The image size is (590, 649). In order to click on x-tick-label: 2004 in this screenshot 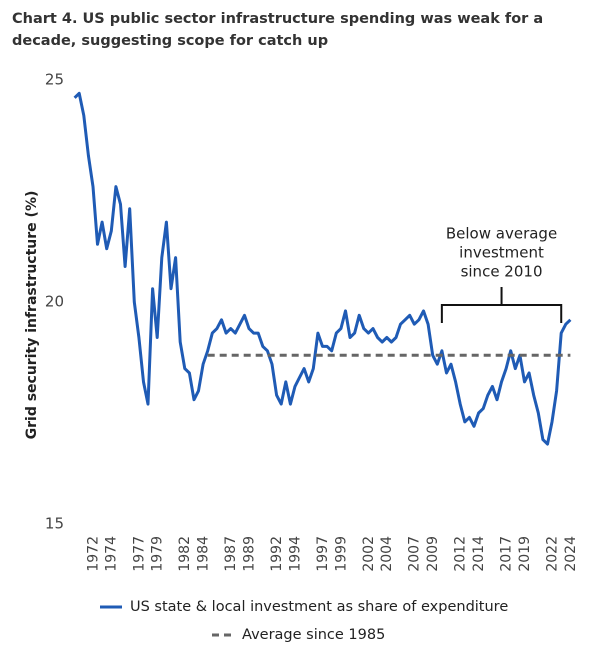, I will do `click(387, 554)`.